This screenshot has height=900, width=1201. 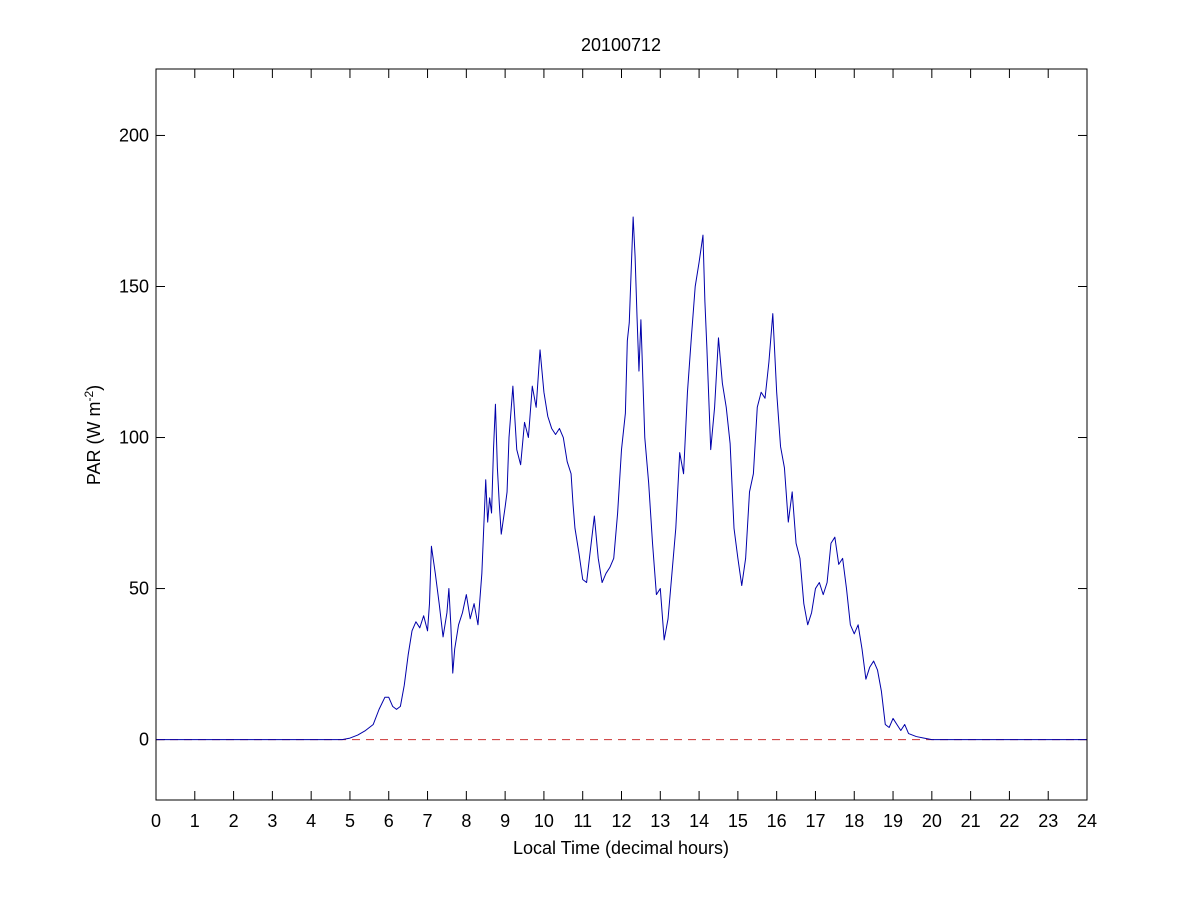 What do you see at coordinates (1087, 821) in the screenshot?
I see `x-tick-label: 24` at bounding box center [1087, 821].